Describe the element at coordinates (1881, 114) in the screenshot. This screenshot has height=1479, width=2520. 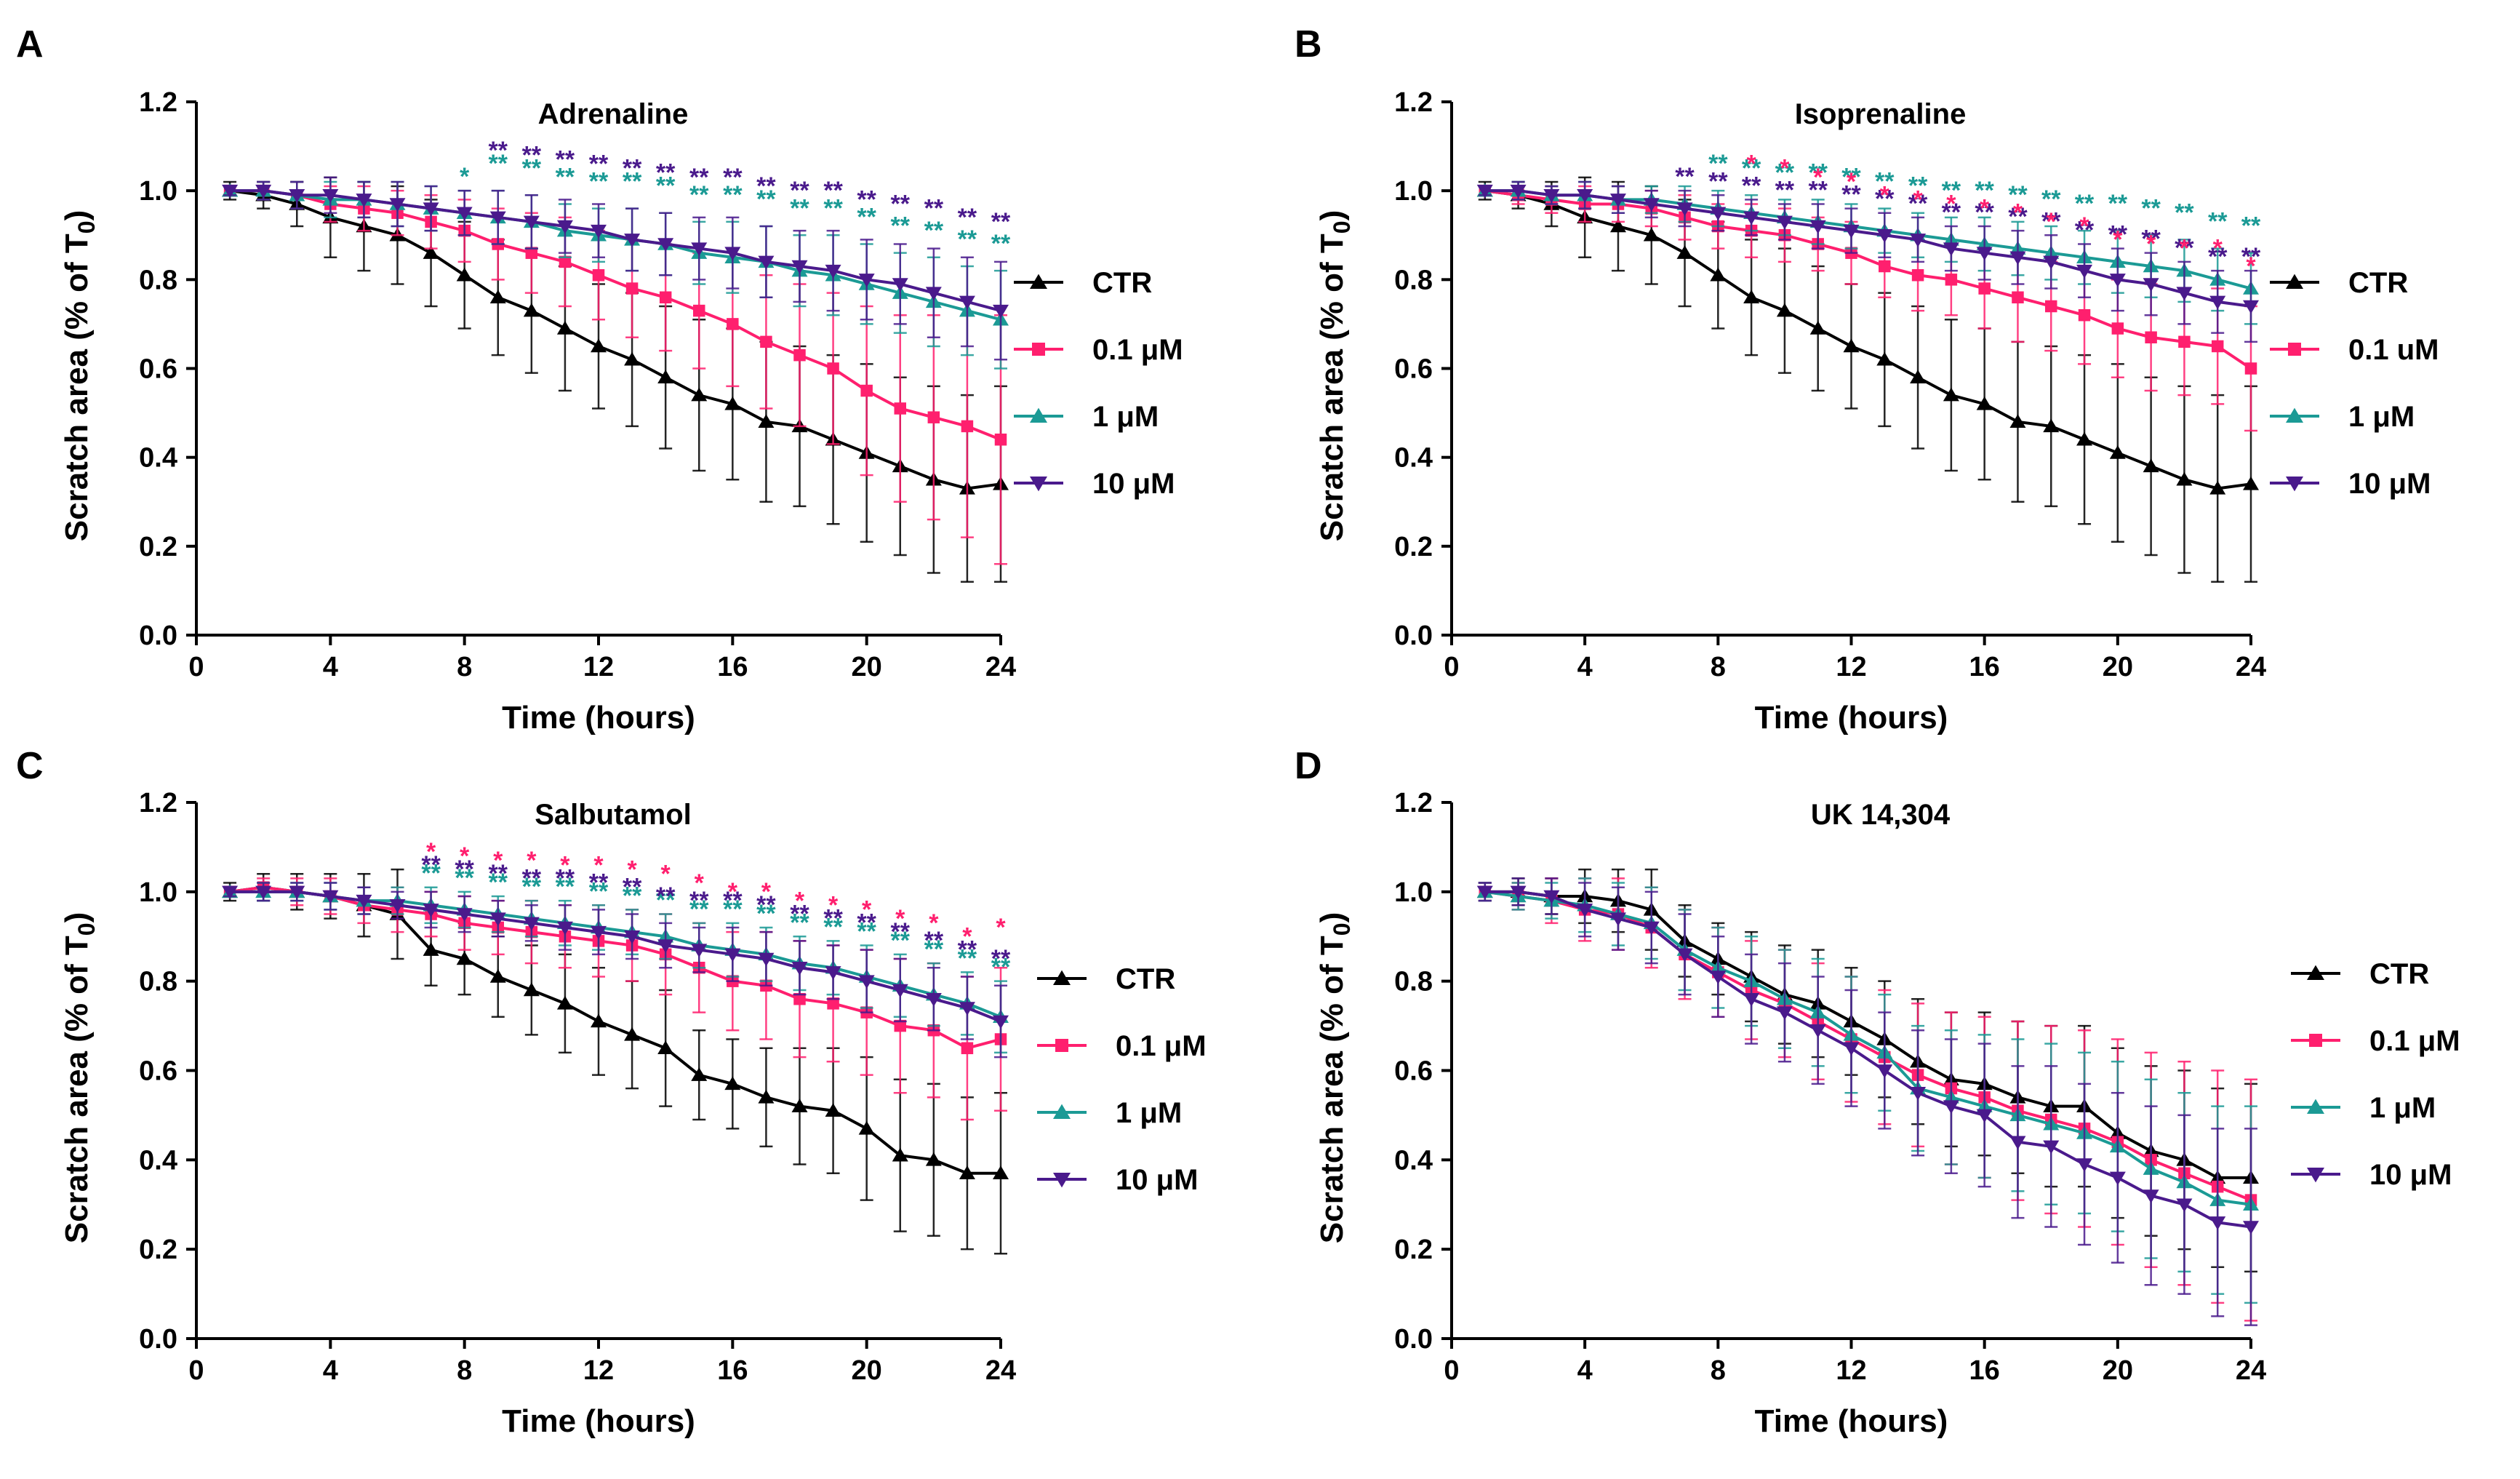
I see `chart-title: Isoprenaline` at that location.